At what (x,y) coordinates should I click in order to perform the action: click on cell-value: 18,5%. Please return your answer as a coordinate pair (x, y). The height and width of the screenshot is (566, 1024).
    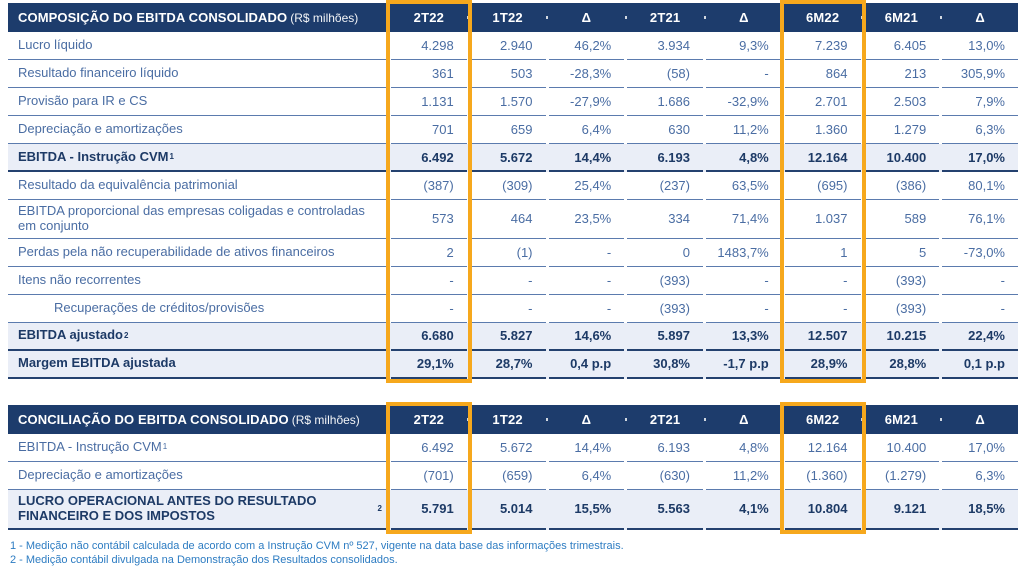
    Looking at the image, I should click on (980, 510).